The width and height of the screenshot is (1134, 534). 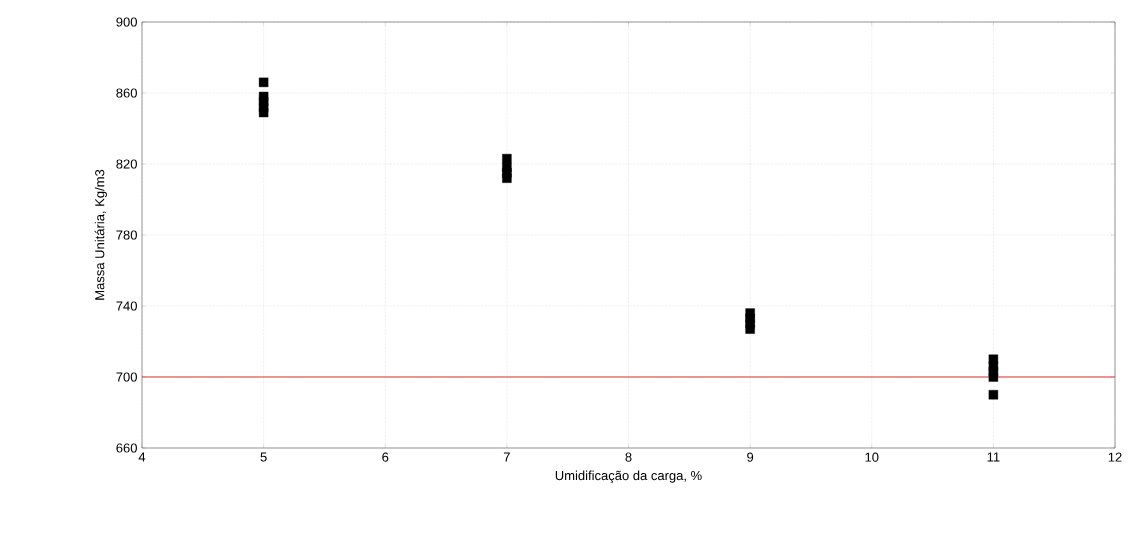 What do you see at coordinates (126, 235) in the screenshot?
I see `y-tick-label: 780` at bounding box center [126, 235].